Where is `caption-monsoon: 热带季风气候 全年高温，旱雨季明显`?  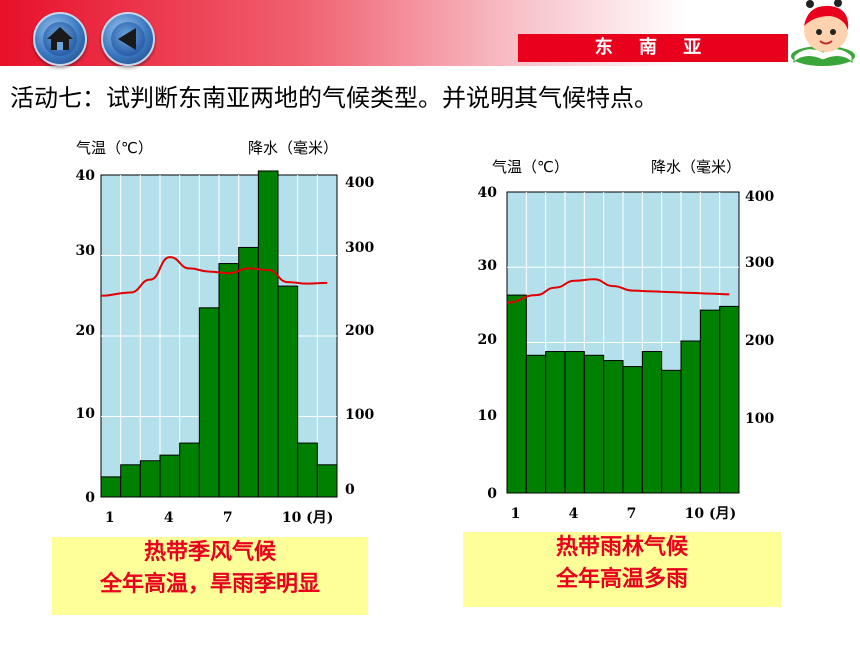
caption-monsoon: 热带季风气候 全年高温，旱雨季明显 is located at coordinates (210, 576).